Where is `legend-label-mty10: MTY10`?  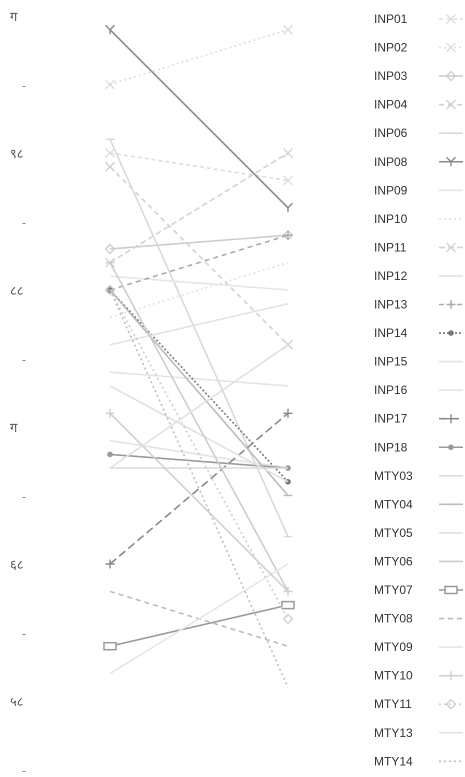 legend-label-mty10: MTY10 is located at coordinates (393, 676).